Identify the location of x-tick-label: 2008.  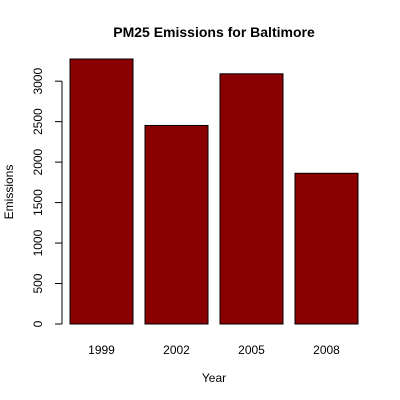
(326, 350).